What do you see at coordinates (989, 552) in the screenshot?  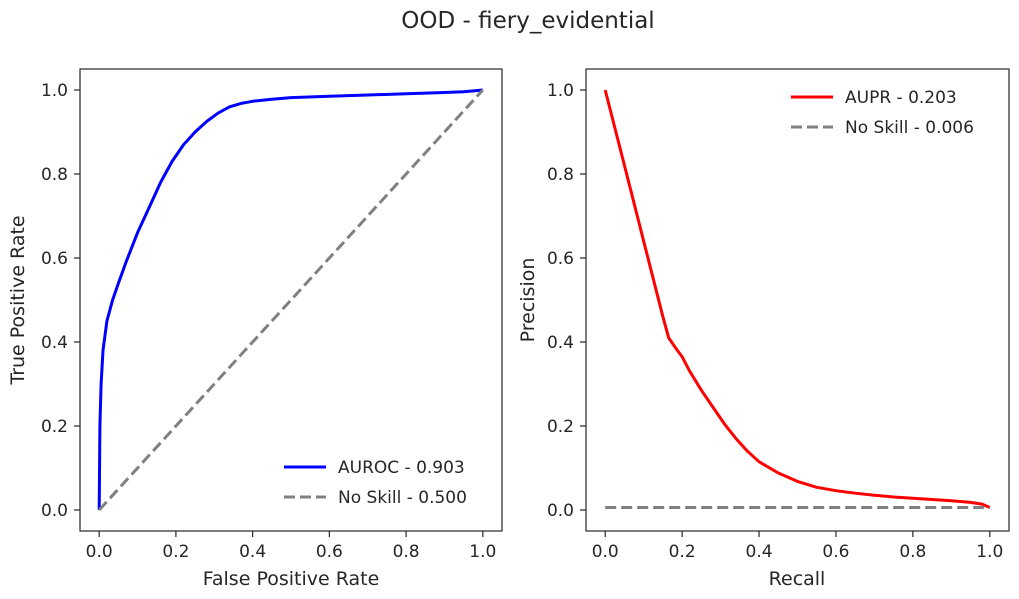 I see `pr-x-tick-label: 1.0` at bounding box center [989, 552].